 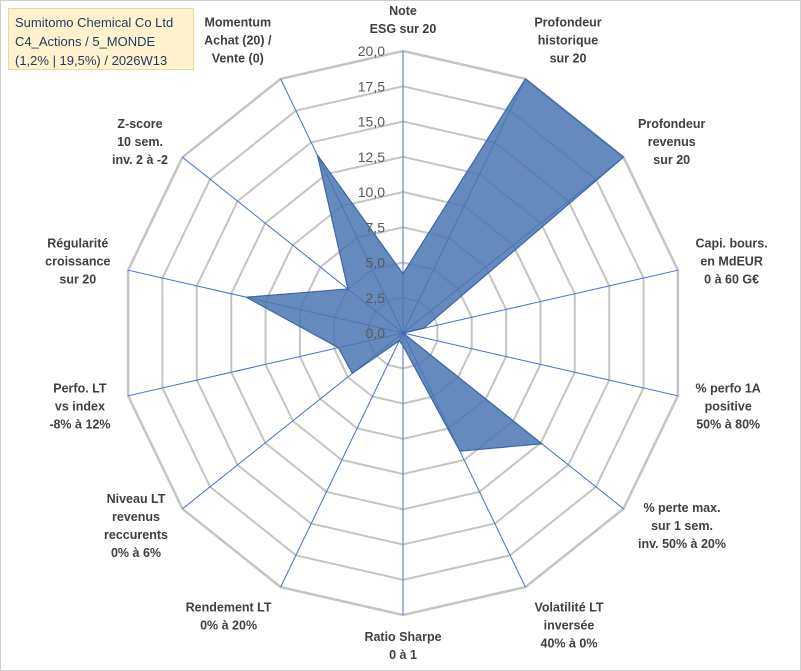 What do you see at coordinates (731, 262) in the screenshot?
I see `axis-label: Capi. bours. en MdEUR 0 à 60 G€` at bounding box center [731, 262].